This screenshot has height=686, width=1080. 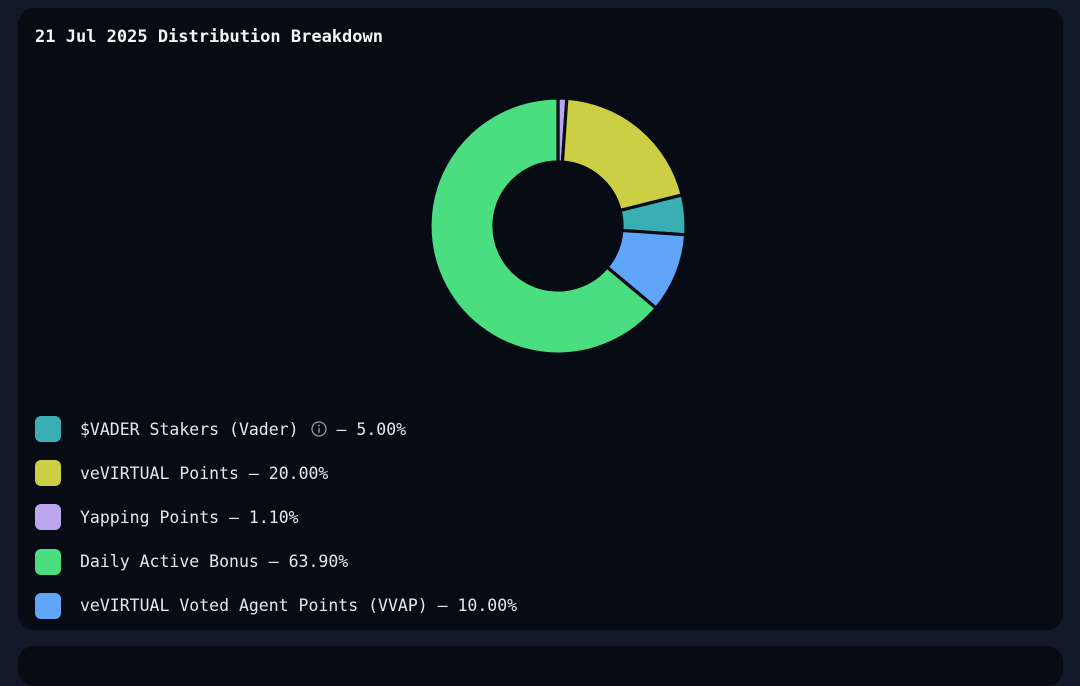 I want to click on legend-label: veVIRTUAL Points – 20.00%, so click(x=204, y=473).